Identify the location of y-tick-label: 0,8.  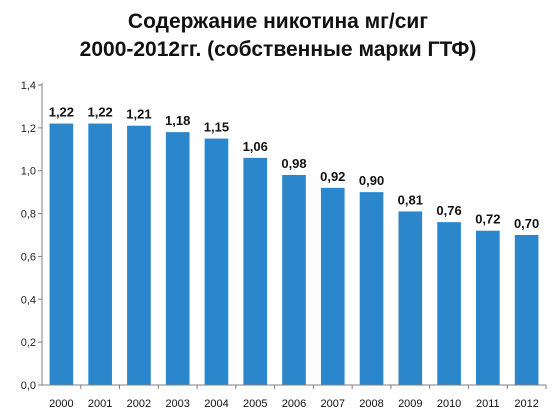
(28, 215).